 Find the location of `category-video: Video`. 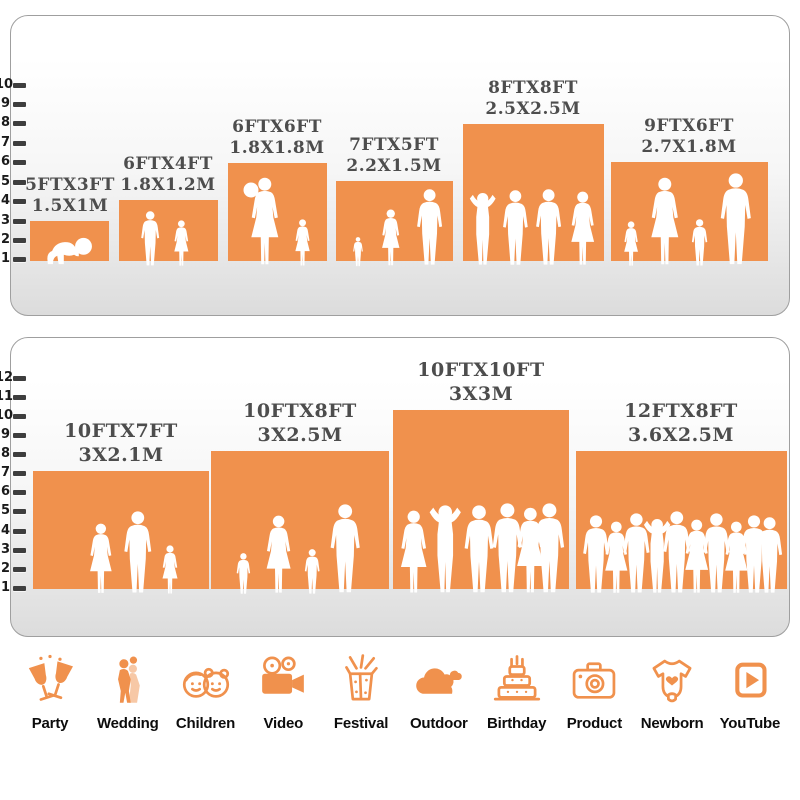

category-video: Video is located at coordinates (283, 692).